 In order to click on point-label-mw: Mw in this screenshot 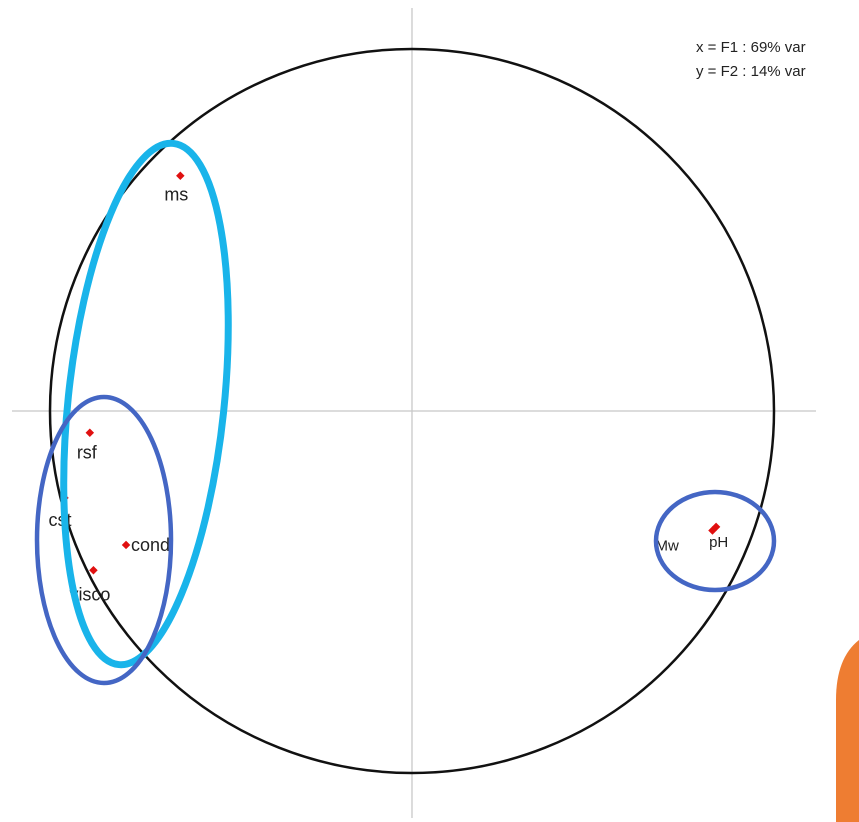, I will do `click(666, 545)`.